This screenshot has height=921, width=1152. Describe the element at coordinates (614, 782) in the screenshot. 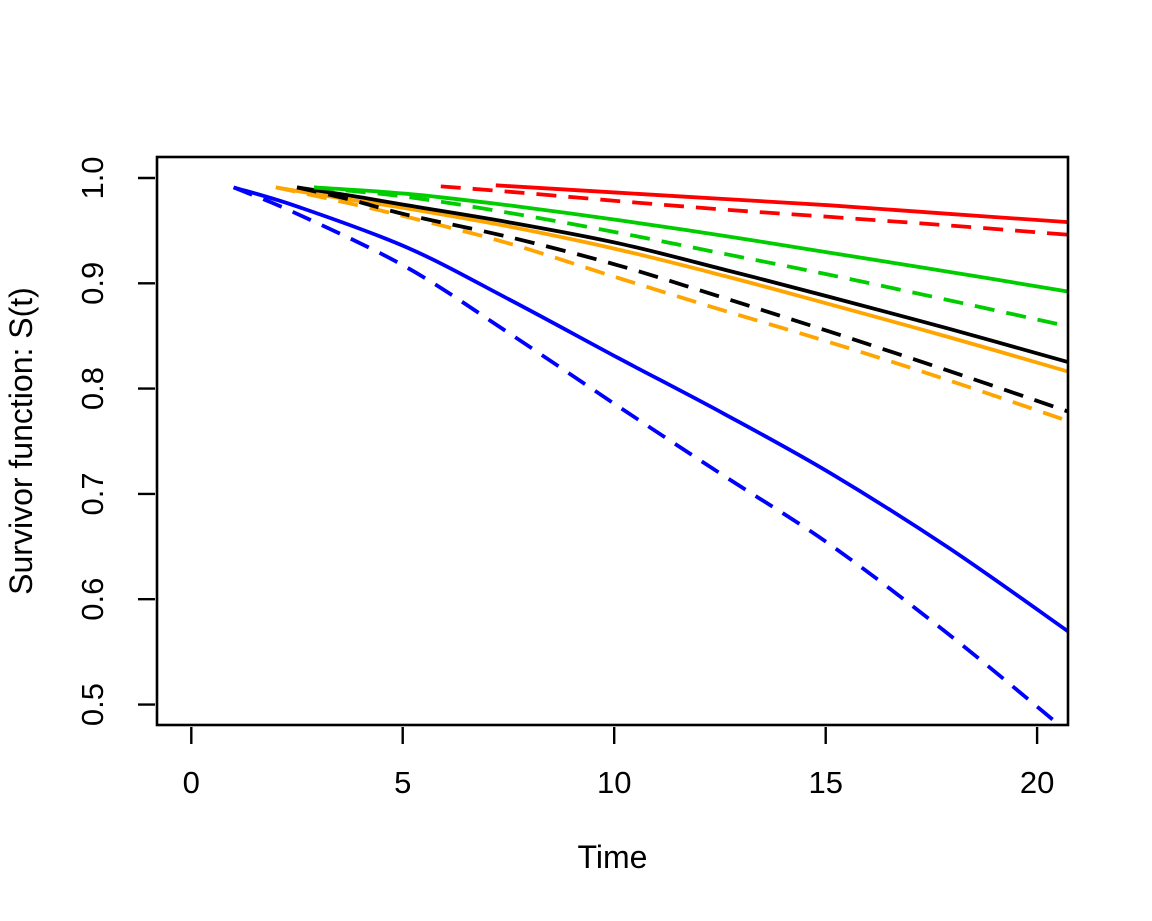

I see `x-tick-label: 10` at that location.